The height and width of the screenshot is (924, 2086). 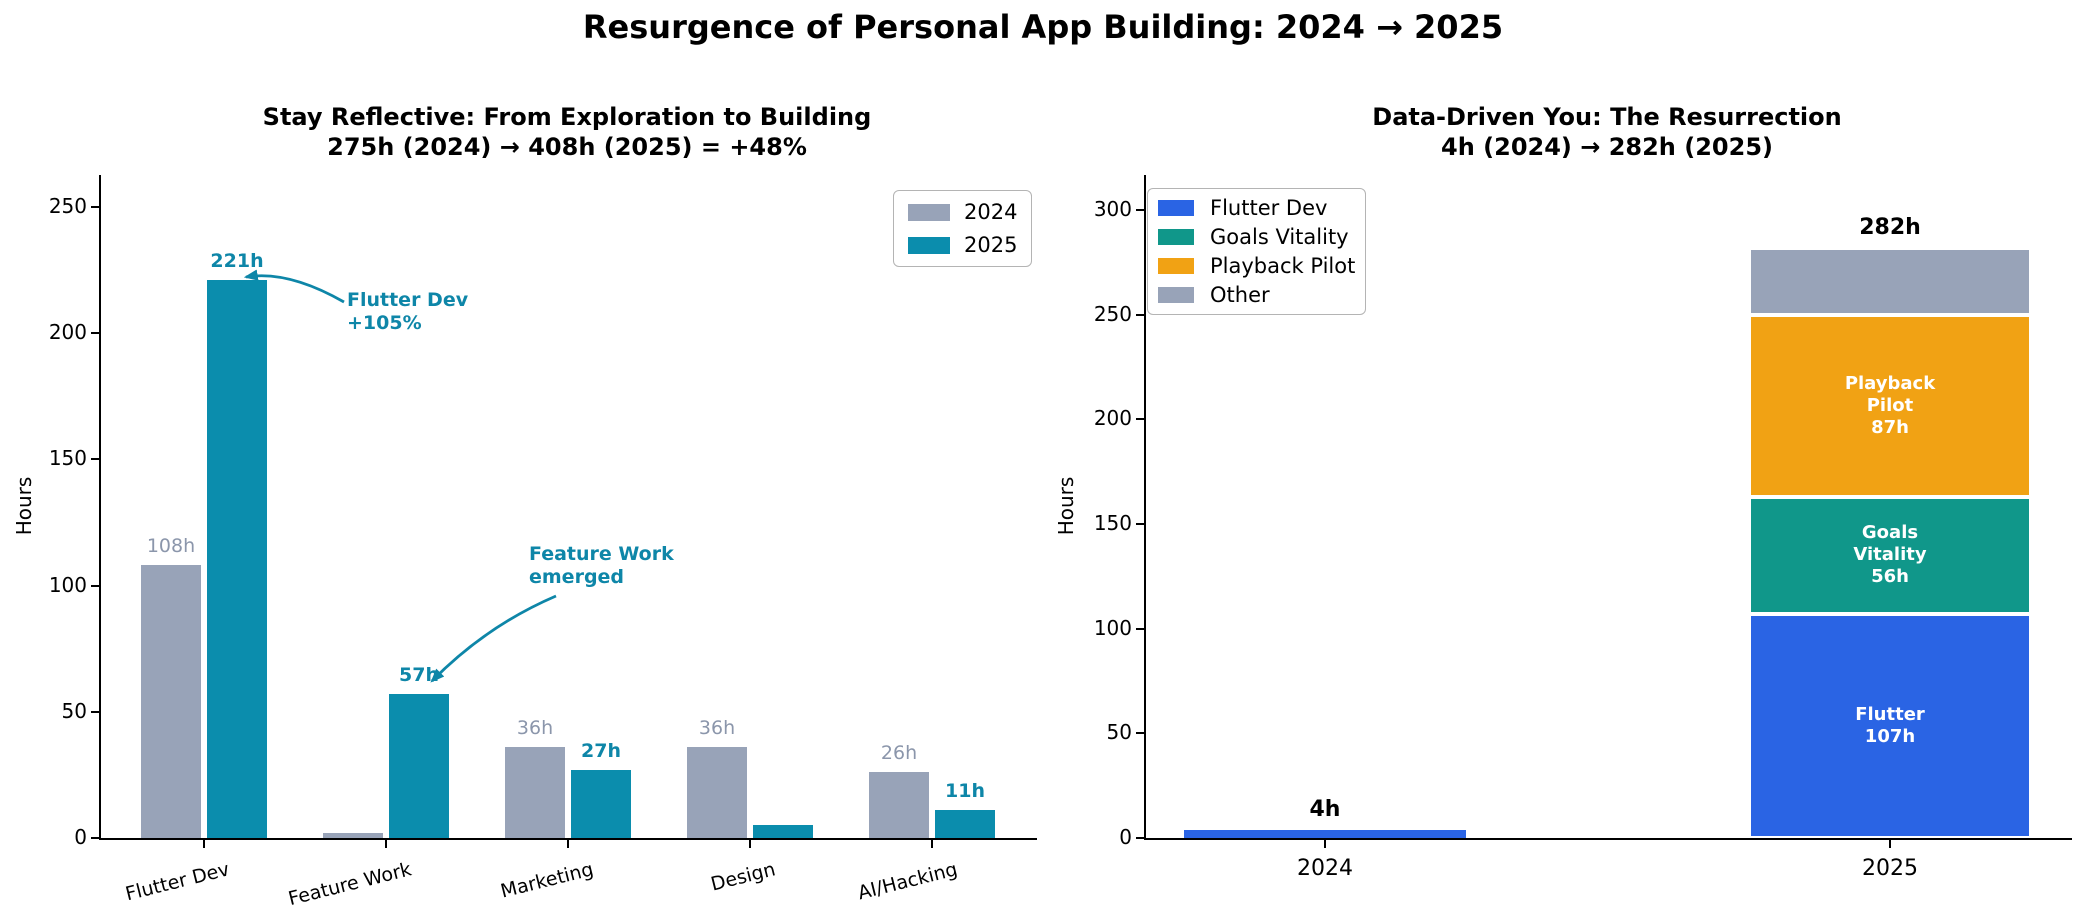 What do you see at coordinates (1890, 868) in the screenshot?
I see `right-x-tick-label: 2025` at bounding box center [1890, 868].